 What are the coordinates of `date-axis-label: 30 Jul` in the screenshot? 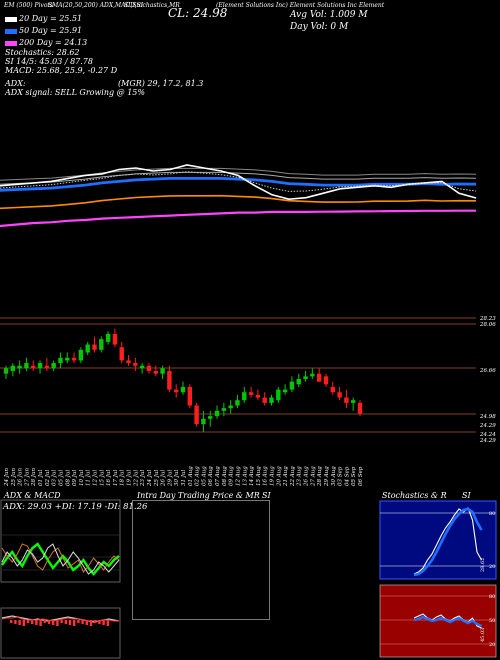 It's located at (177, 478).